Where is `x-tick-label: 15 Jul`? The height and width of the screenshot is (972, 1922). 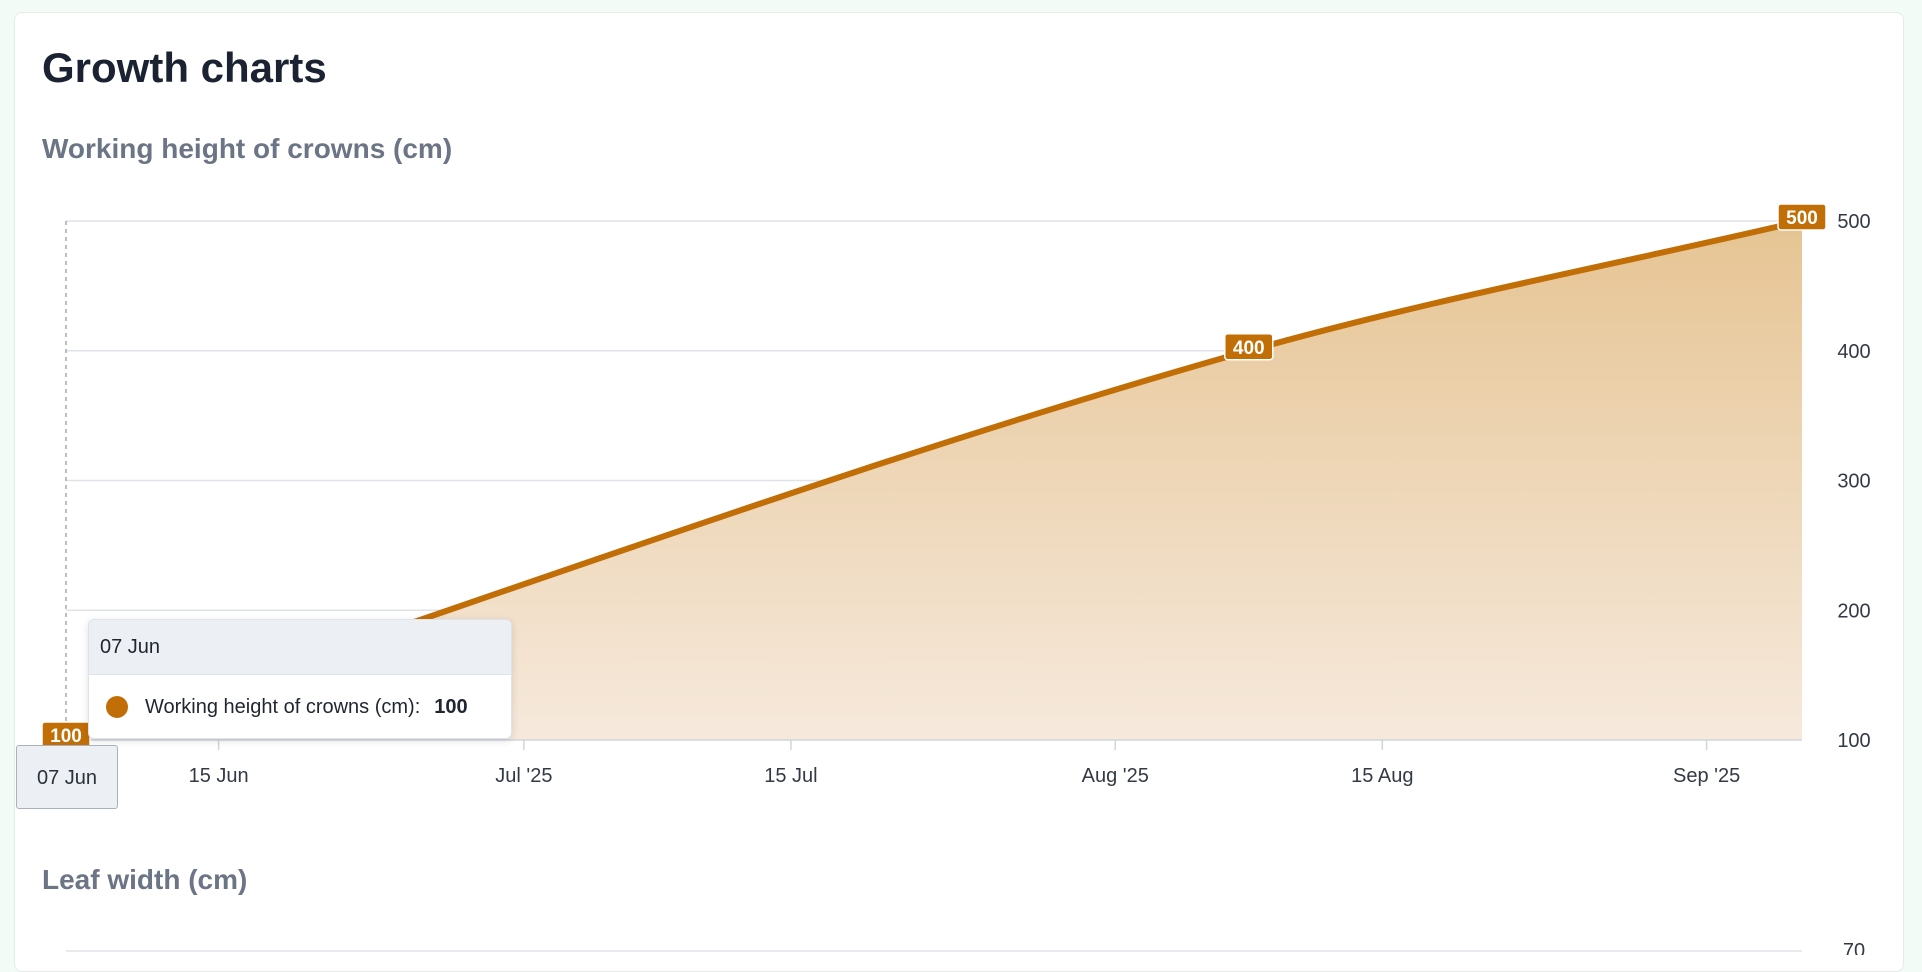
x-tick-label: 15 Jul is located at coordinates (790, 776).